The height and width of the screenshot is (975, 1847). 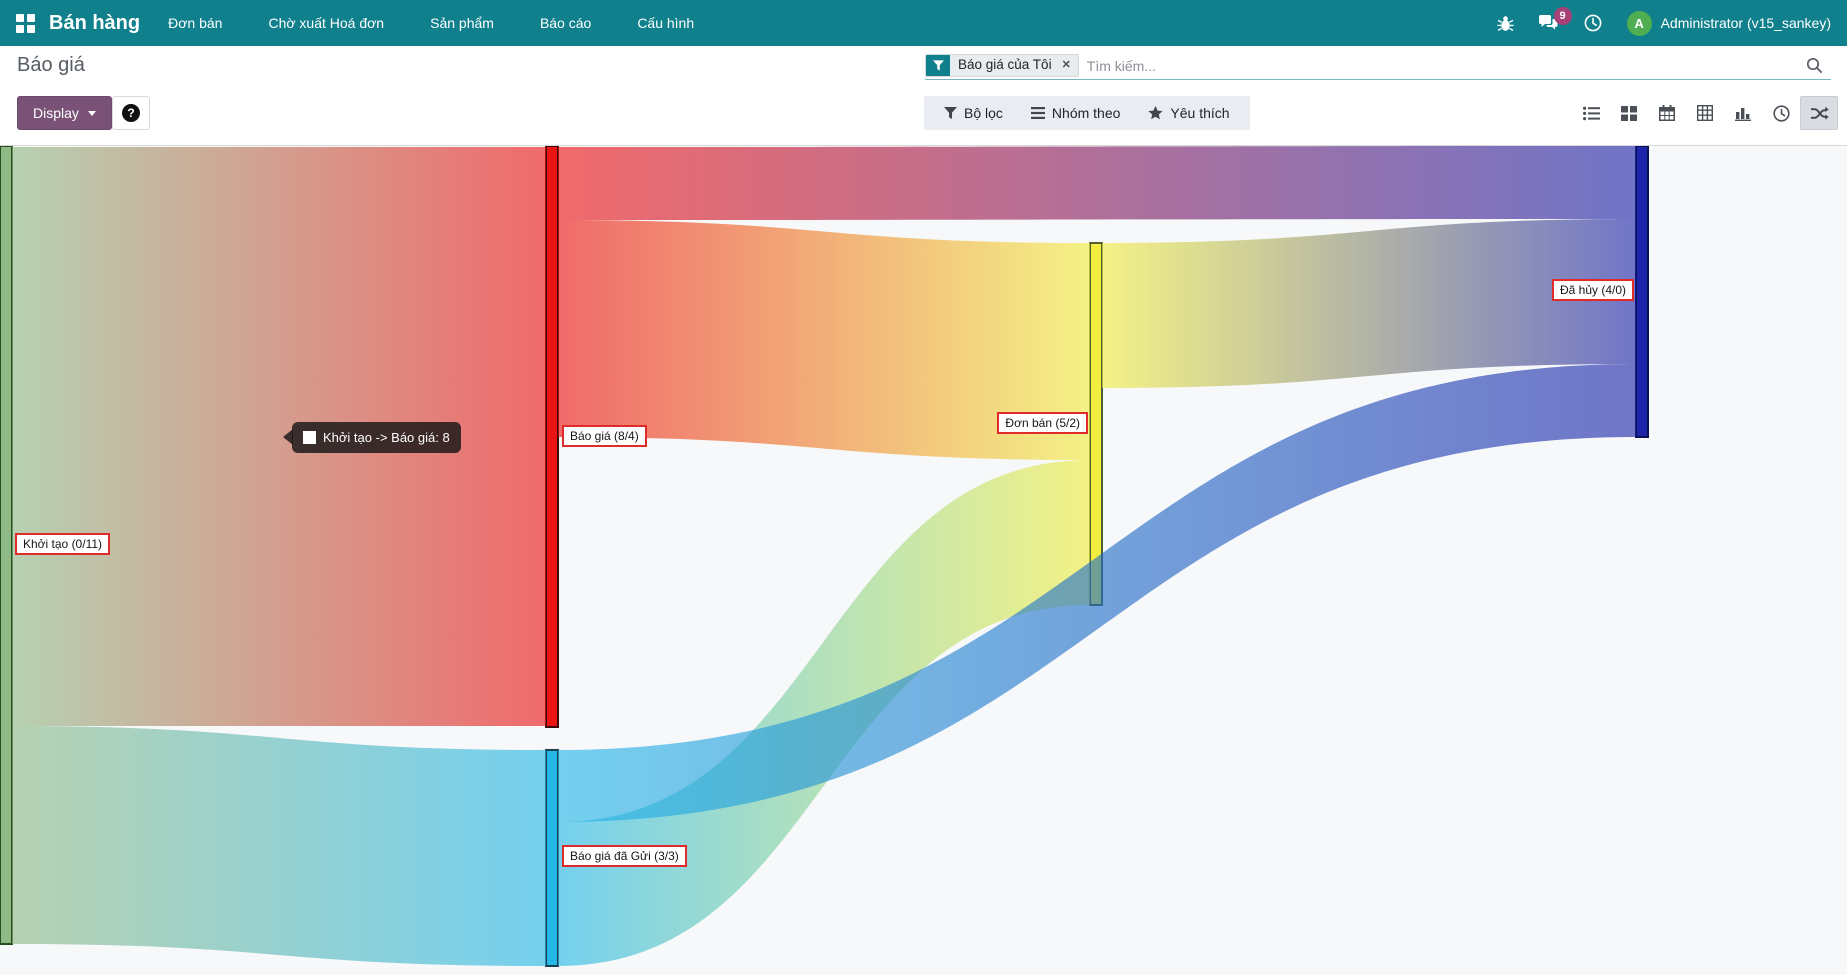 What do you see at coordinates (1745, 23) in the screenshot?
I see `user-name: Administrator (v15_sankey)` at bounding box center [1745, 23].